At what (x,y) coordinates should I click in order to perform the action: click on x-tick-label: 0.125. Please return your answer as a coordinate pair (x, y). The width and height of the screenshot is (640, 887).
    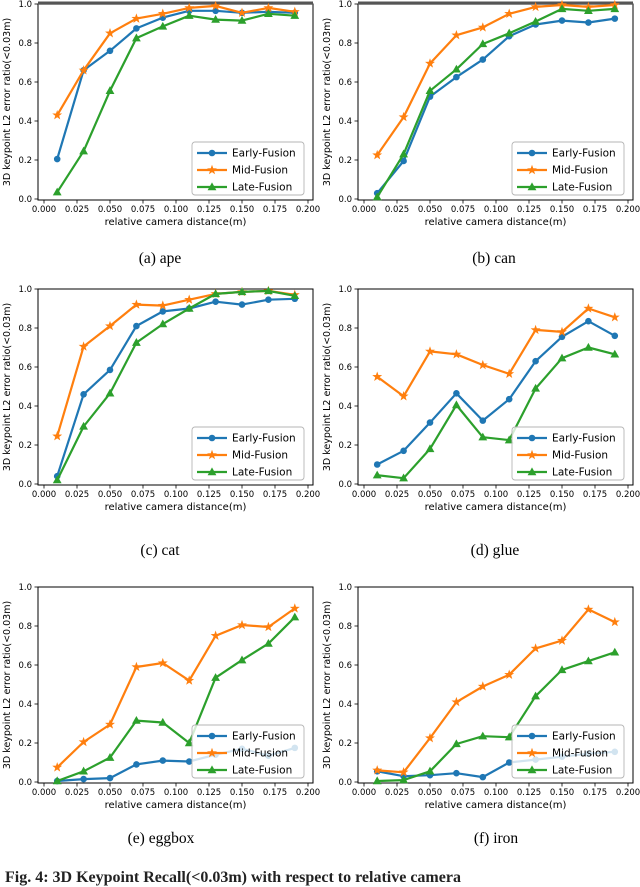
    Looking at the image, I should click on (529, 210).